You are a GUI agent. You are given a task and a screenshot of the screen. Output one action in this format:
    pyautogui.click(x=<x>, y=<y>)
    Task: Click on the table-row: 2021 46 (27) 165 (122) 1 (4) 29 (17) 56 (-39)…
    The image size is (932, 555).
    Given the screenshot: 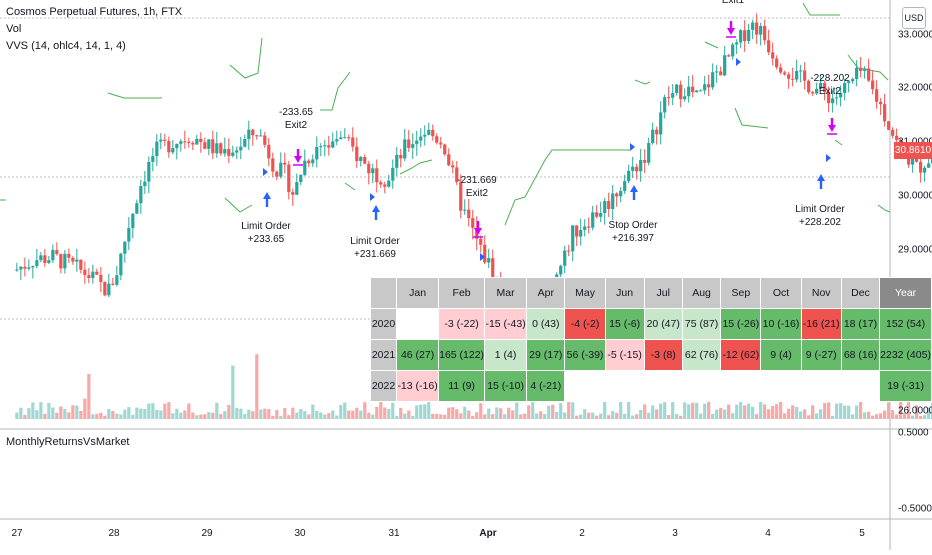 What is the action you would take?
    pyautogui.click(x=651, y=355)
    